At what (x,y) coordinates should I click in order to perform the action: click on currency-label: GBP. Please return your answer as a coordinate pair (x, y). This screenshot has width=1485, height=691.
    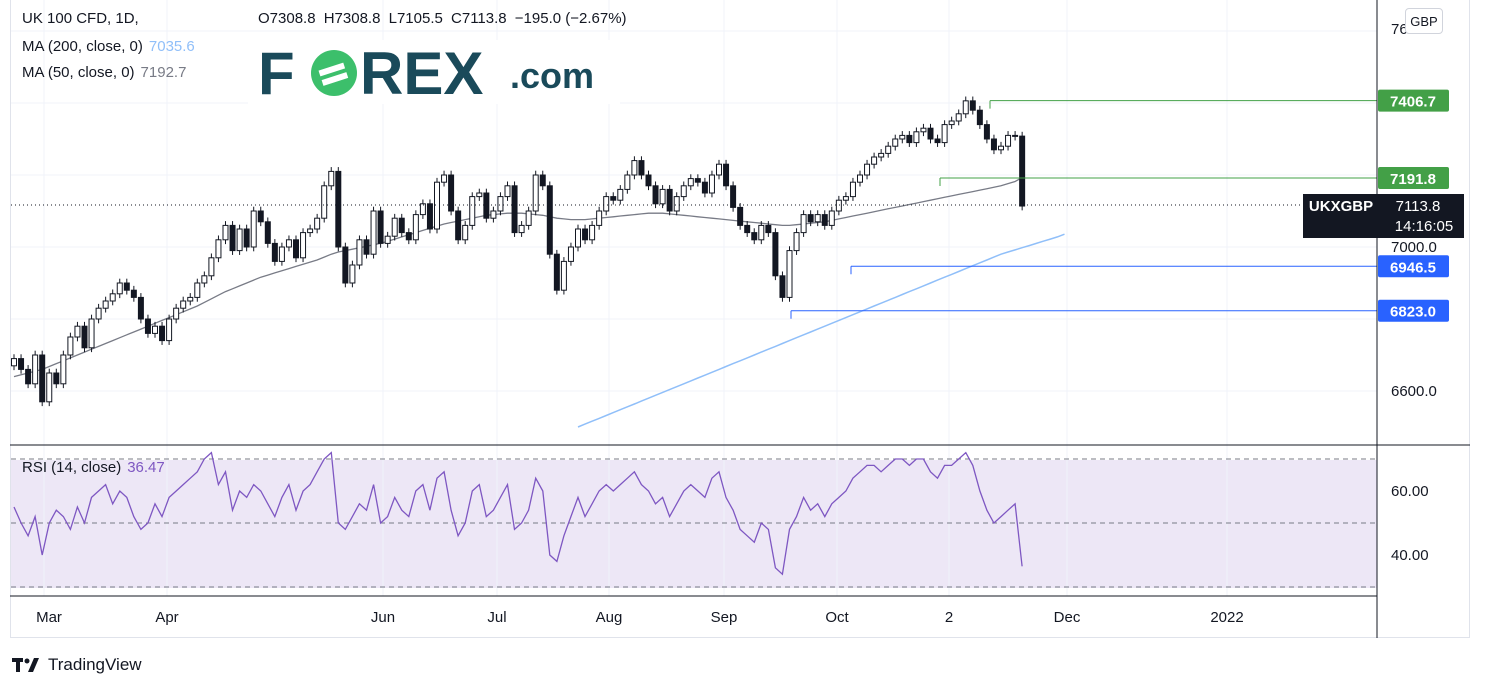
    Looking at the image, I should click on (1424, 21).